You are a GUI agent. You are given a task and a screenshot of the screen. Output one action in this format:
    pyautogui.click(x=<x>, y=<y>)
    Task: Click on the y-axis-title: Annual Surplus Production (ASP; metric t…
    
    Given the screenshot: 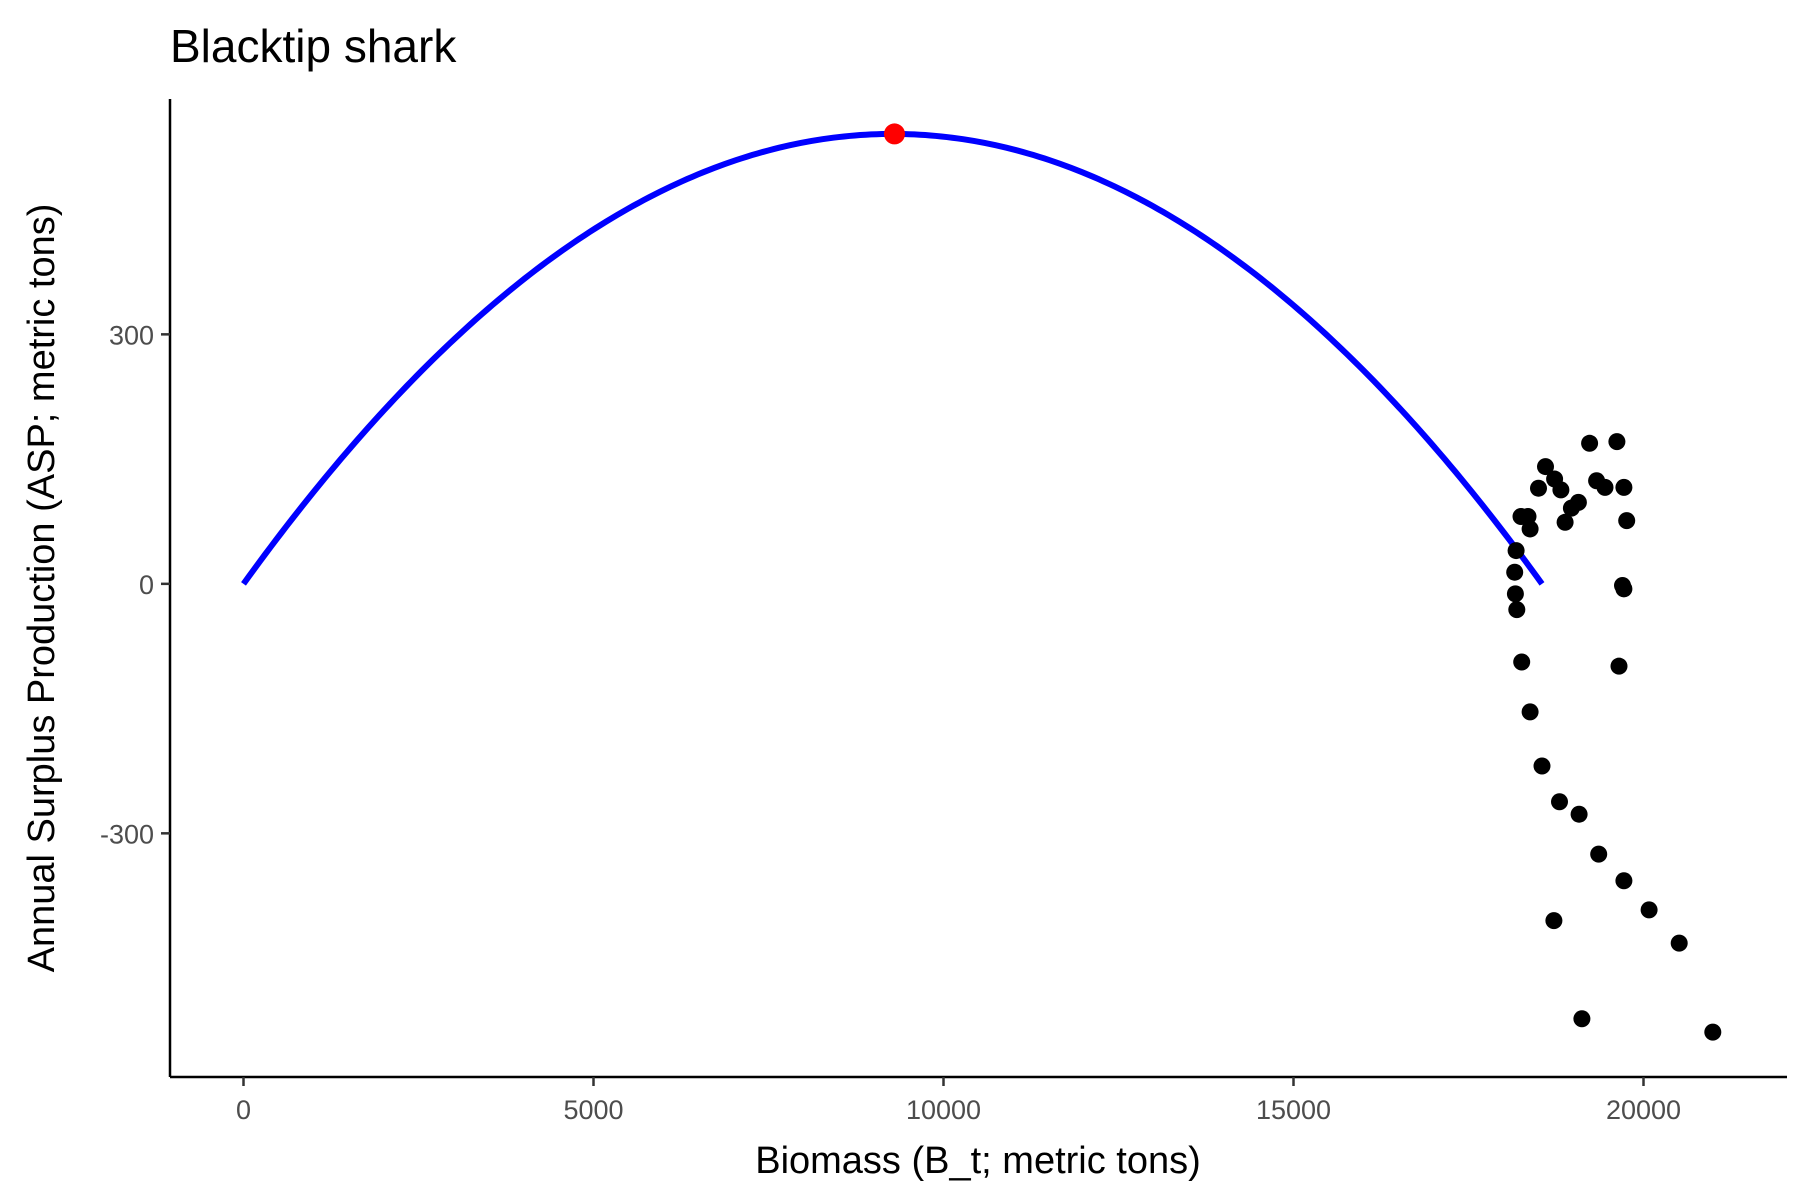 What is the action you would take?
    pyautogui.click(x=42, y=588)
    